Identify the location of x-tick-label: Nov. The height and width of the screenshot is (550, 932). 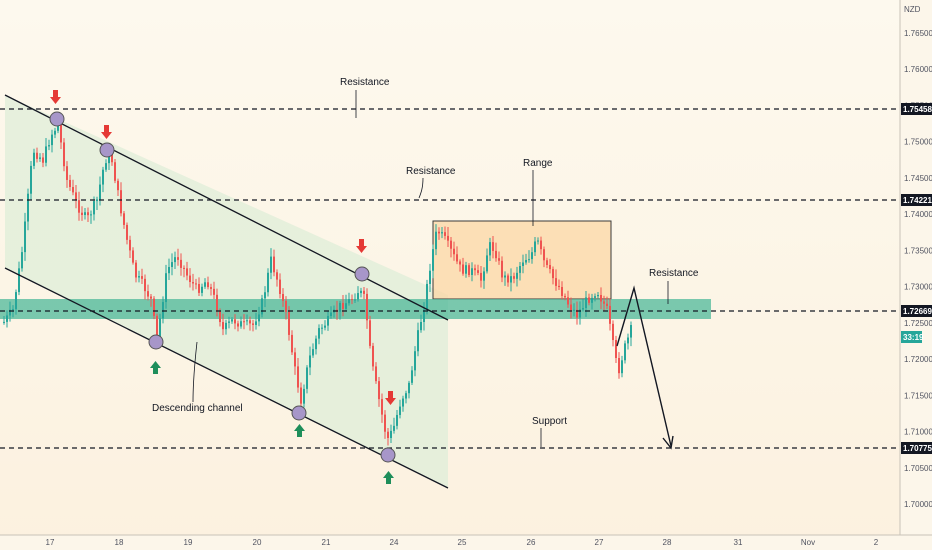
(808, 542).